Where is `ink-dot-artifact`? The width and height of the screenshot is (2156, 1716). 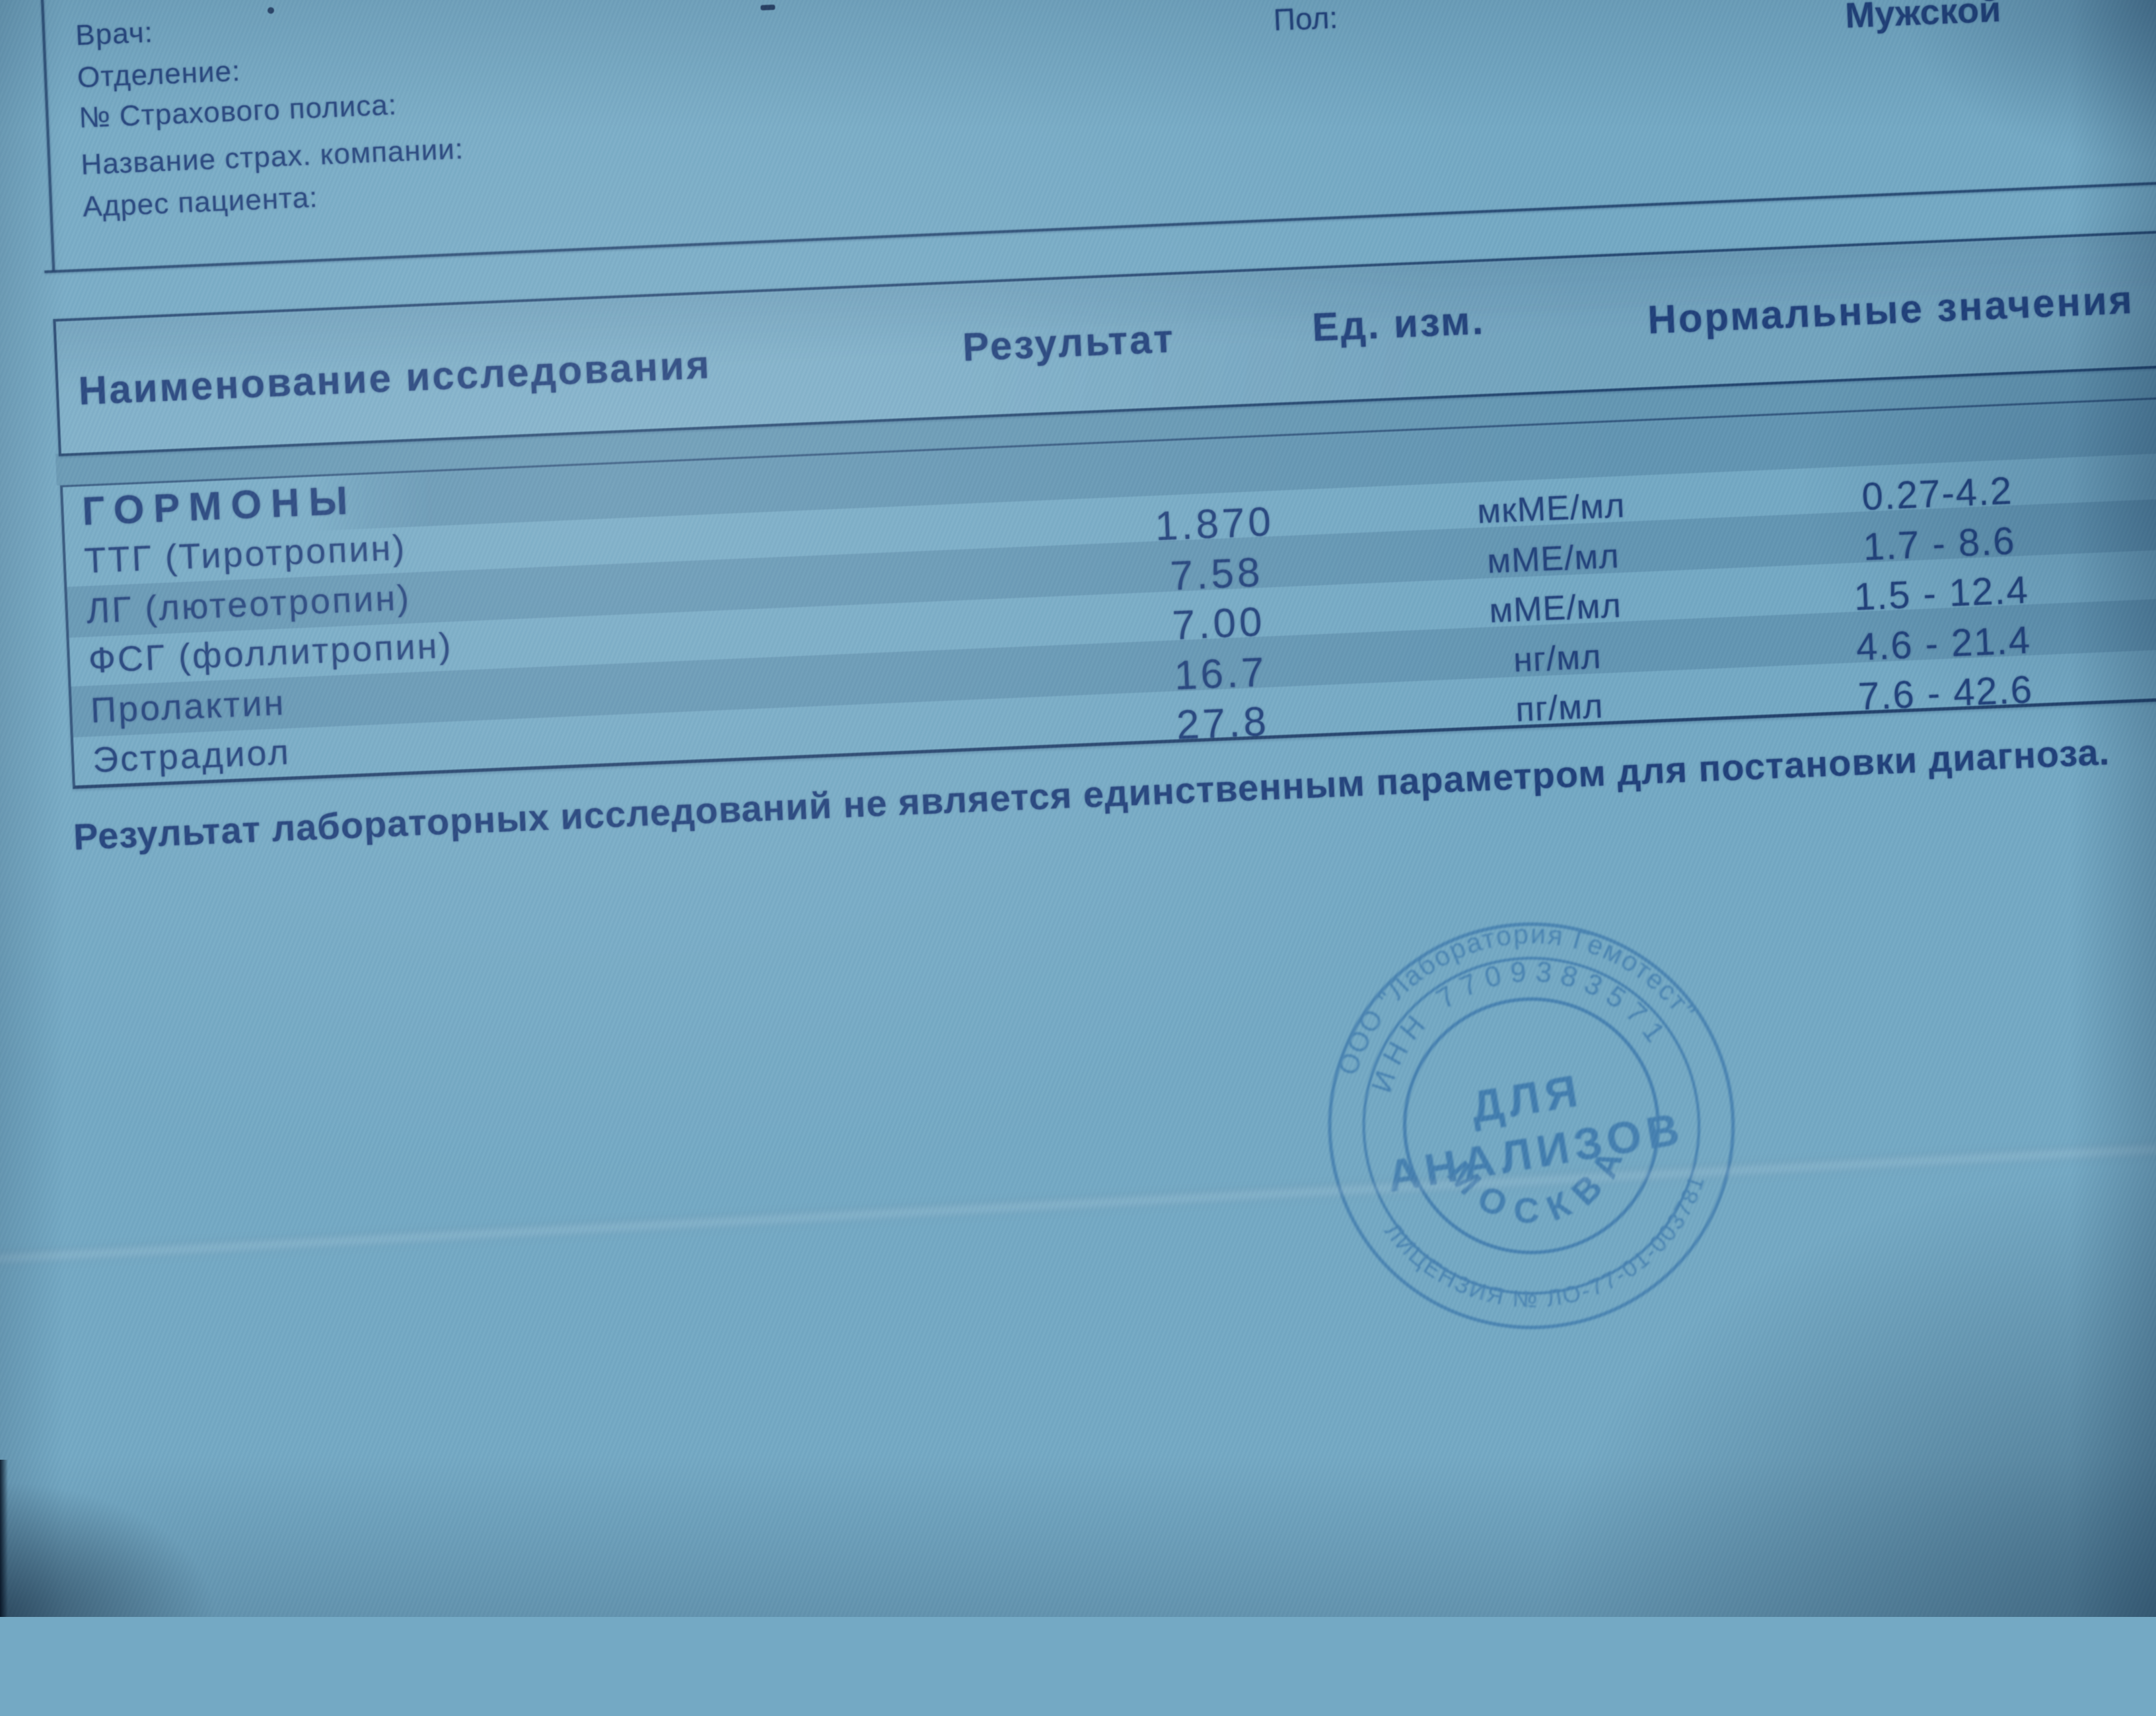 ink-dot-artifact is located at coordinates (271, 11).